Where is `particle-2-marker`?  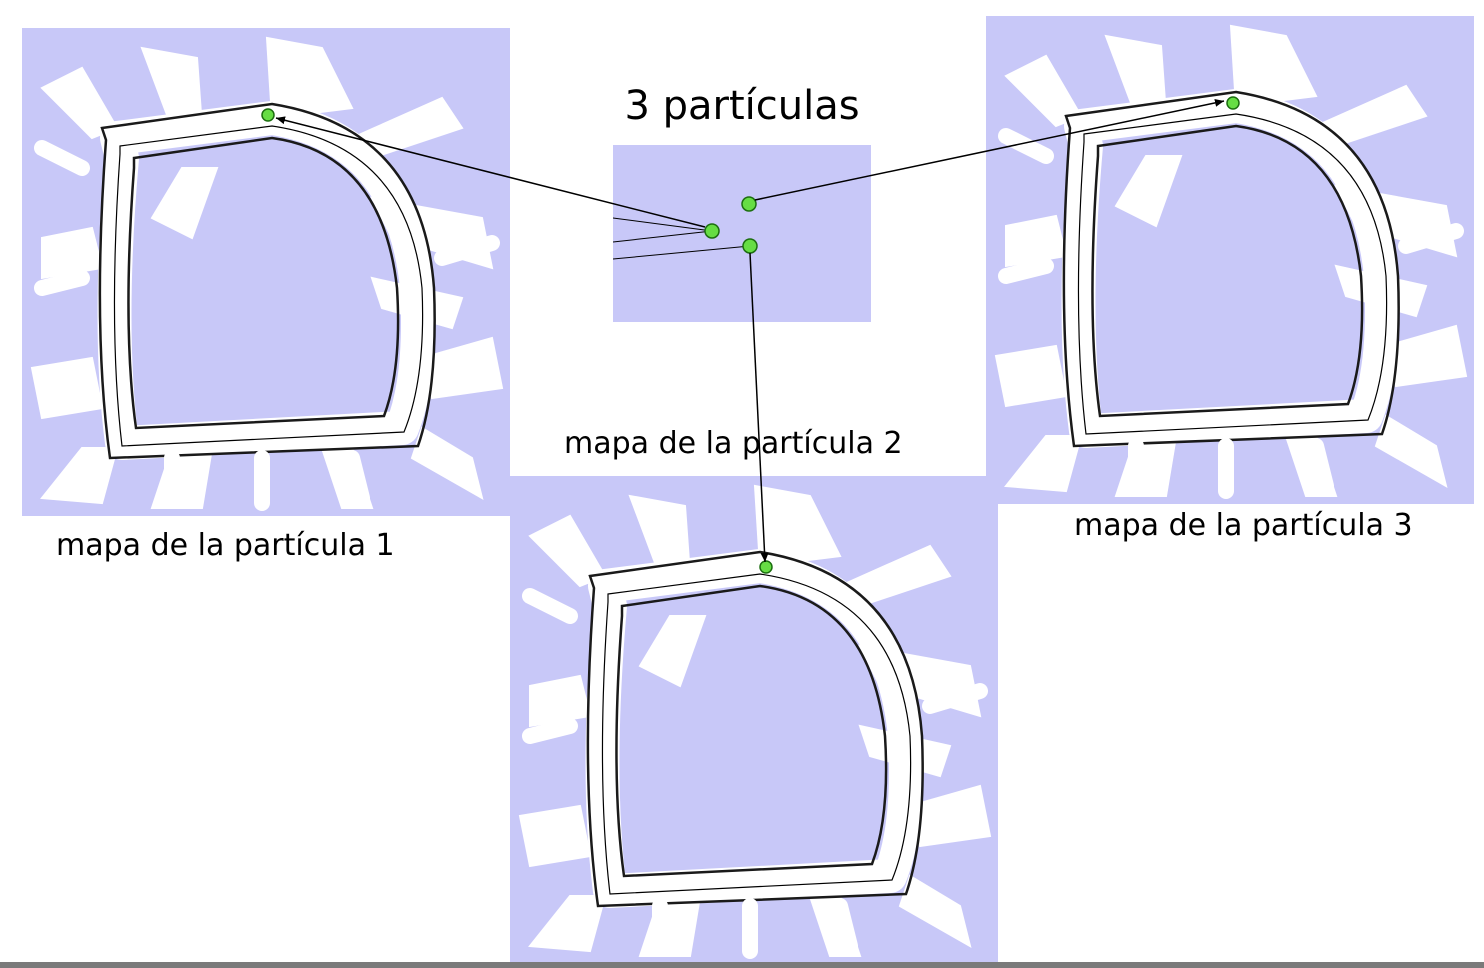
particle-2-marker is located at coordinates (750, 246).